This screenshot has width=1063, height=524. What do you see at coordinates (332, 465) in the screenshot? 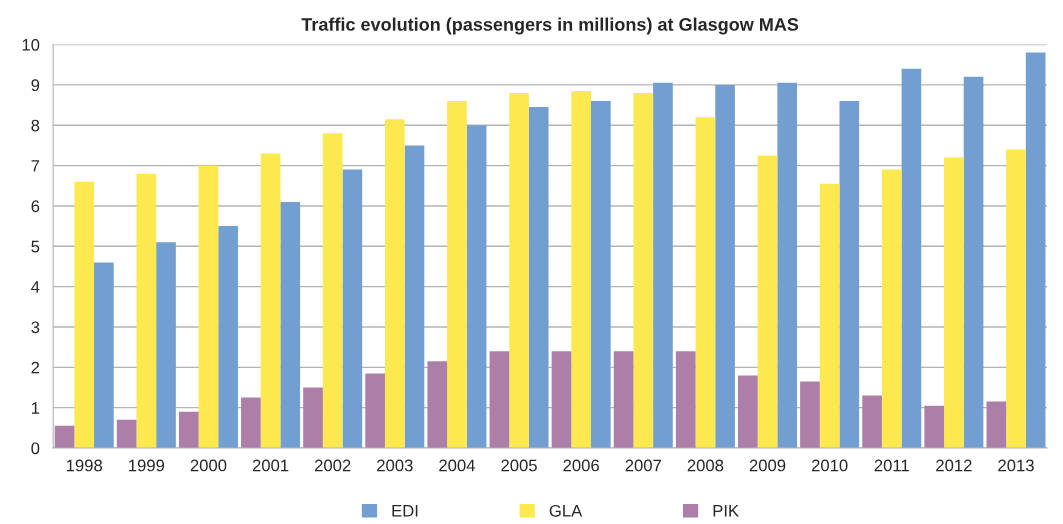
I see `x-tick-label: 2002` at bounding box center [332, 465].